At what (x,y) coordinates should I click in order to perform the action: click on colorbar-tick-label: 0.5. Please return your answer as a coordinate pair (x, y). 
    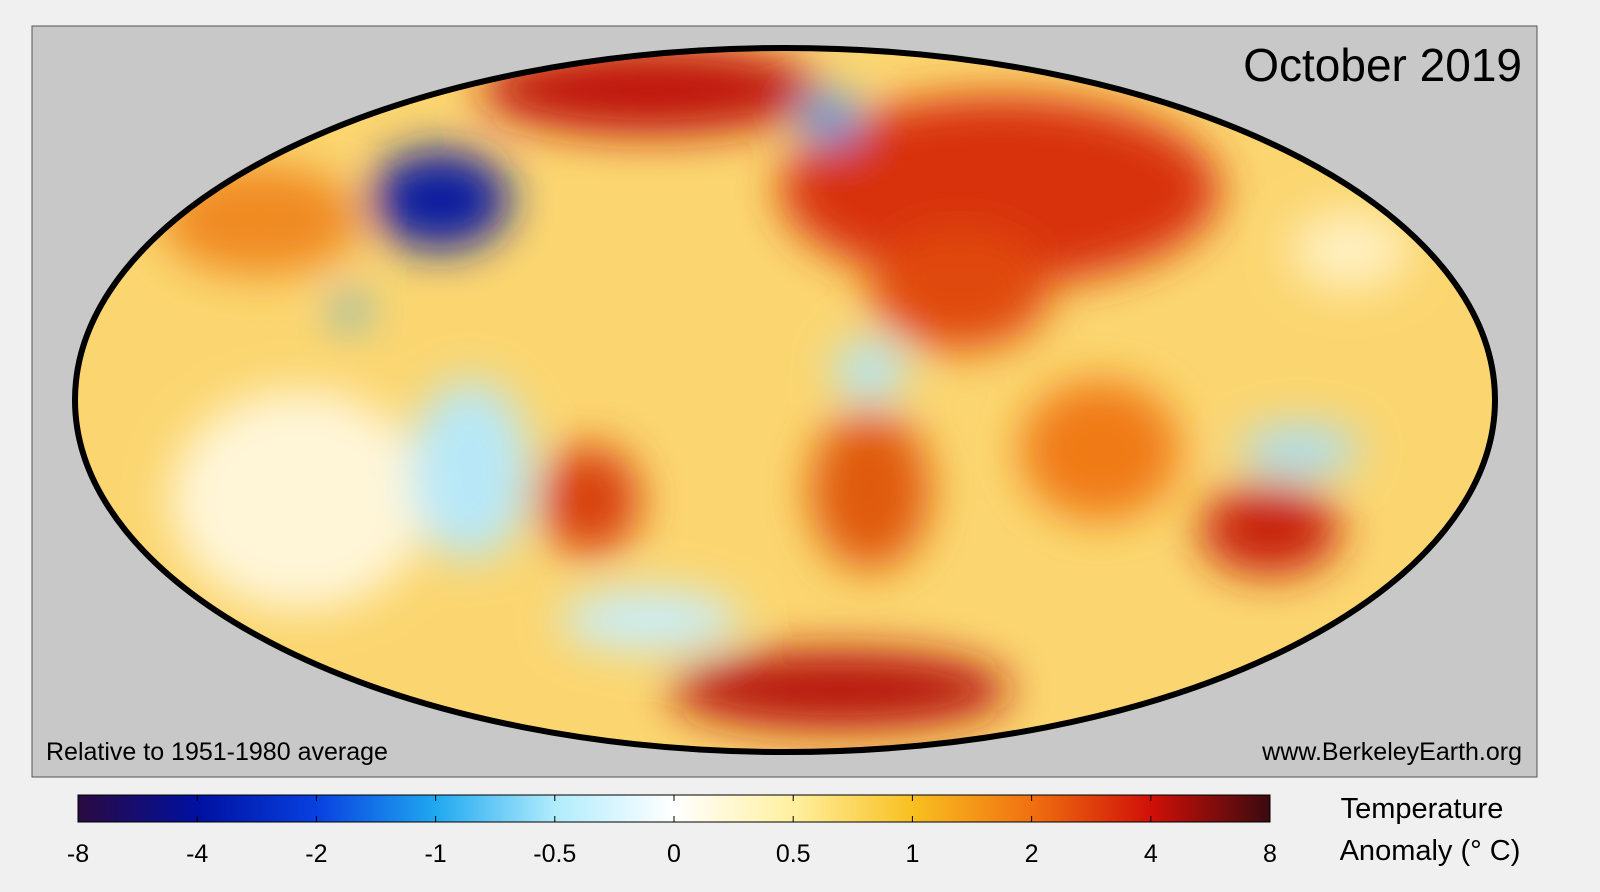
    Looking at the image, I should click on (793, 854).